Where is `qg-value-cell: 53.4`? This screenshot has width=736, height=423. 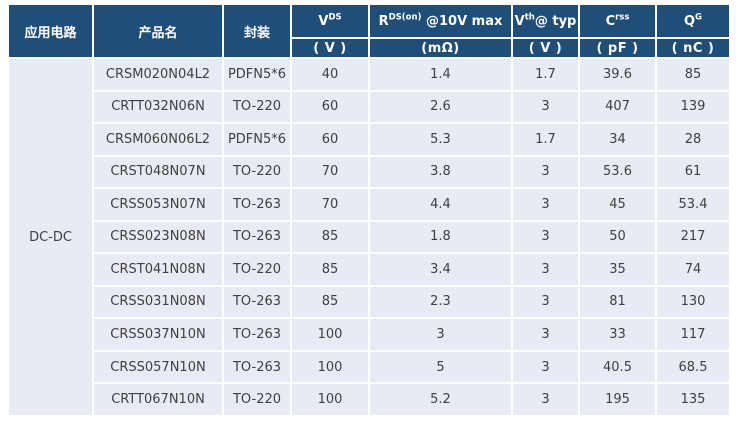
qg-value-cell: 53.4 is located at coordinates (693, 204).